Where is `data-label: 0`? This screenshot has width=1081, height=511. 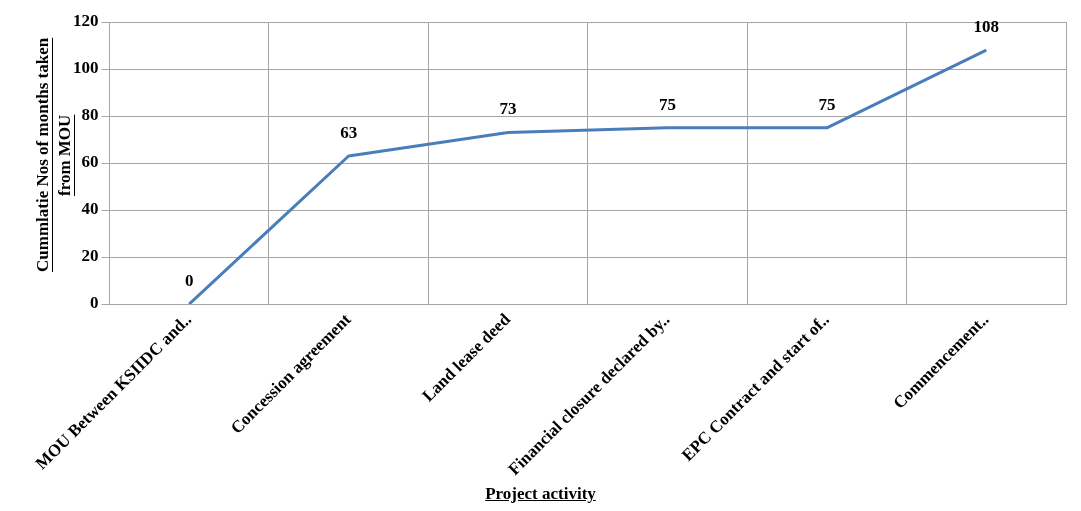
data-label: 0 is located at coordinates (189, 280).